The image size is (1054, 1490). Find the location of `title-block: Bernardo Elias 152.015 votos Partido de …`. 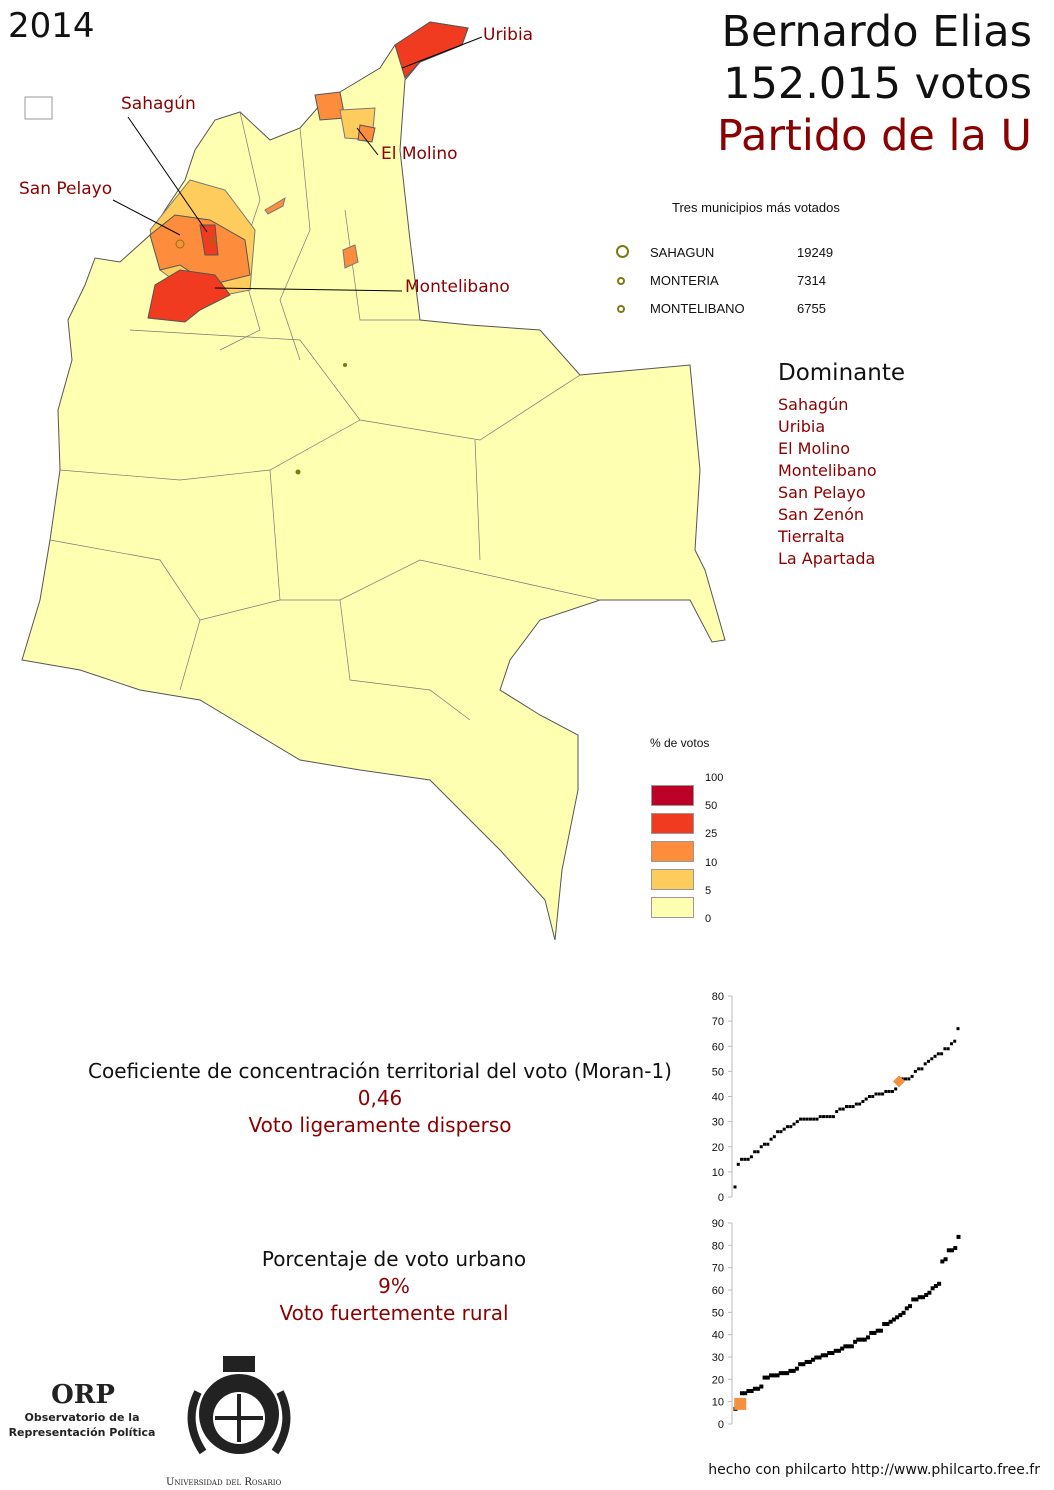

title-block: Bernardo Elias 152.015 votos Partido de … is located at coordinates (874, 84).